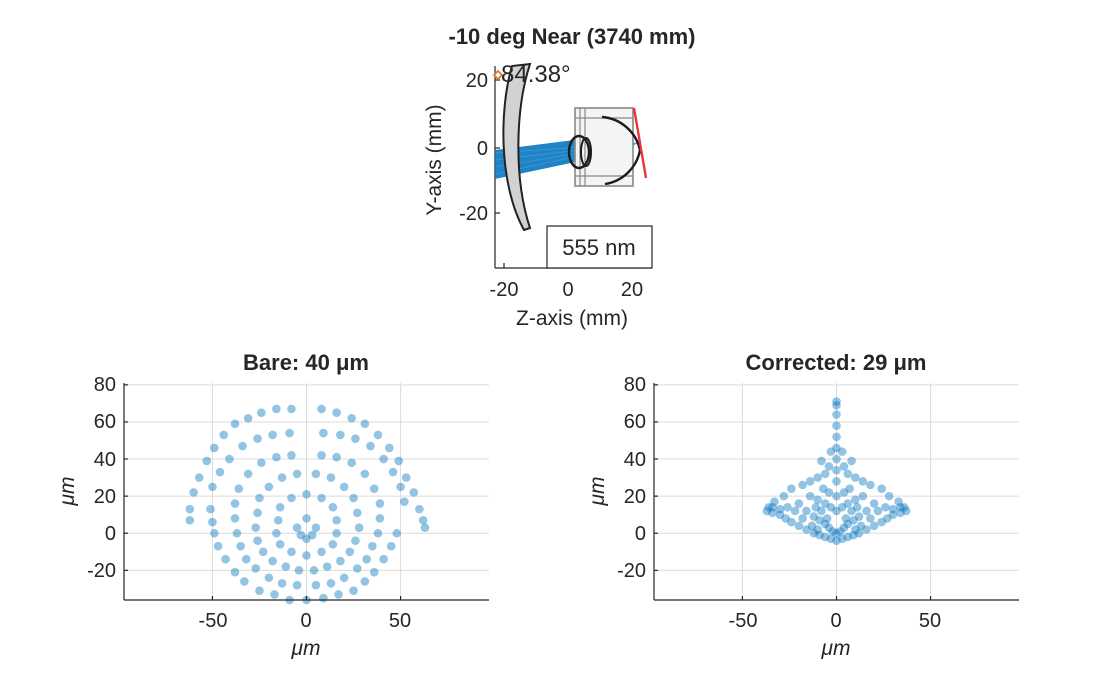 The width and height of the screenshot is (1120, 674). I want to click on corrected-points, so click(836, 471).